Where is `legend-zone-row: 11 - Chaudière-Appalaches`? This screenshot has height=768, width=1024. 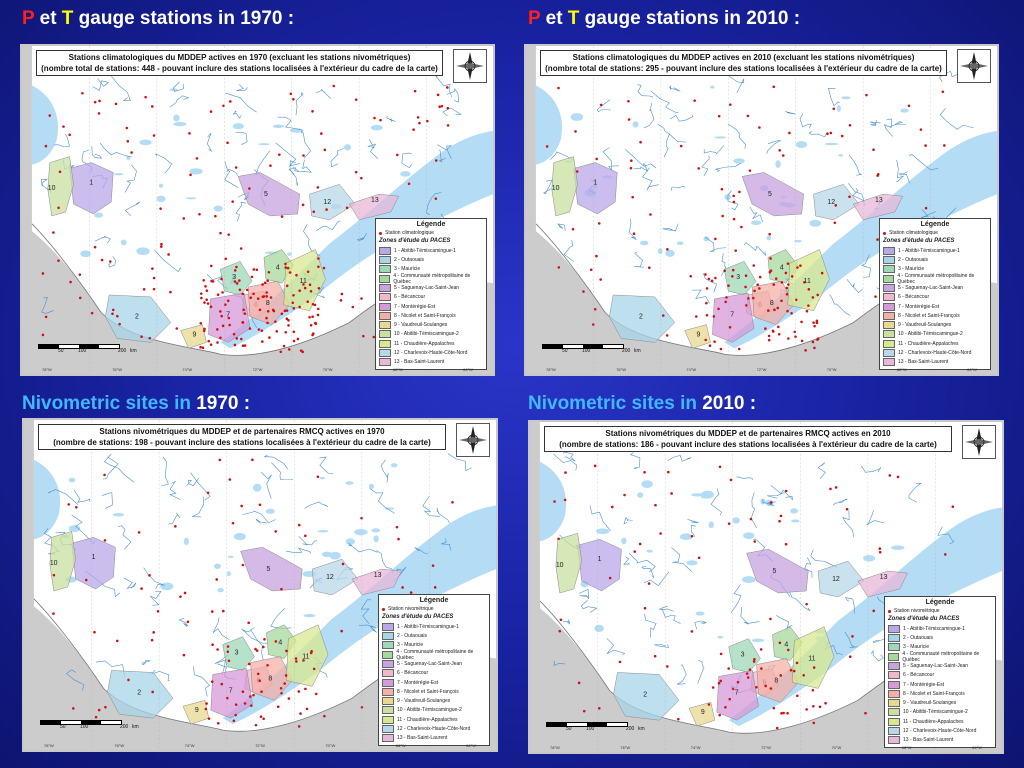
legend-zone-row: 11 - Chaudière-Appalaches is located at coordinates (940, 721).